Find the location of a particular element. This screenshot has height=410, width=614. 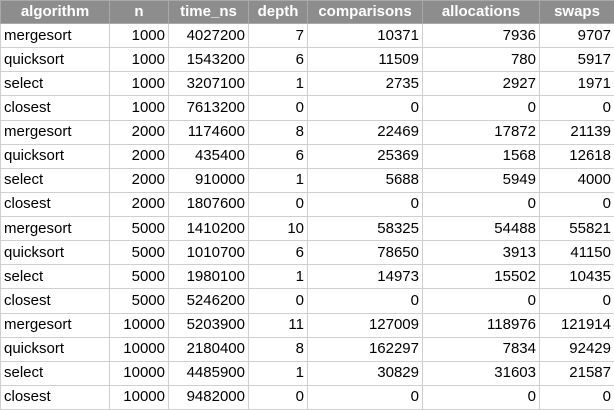

cell-swaps: 21139 is located at coordinates (576, 132).